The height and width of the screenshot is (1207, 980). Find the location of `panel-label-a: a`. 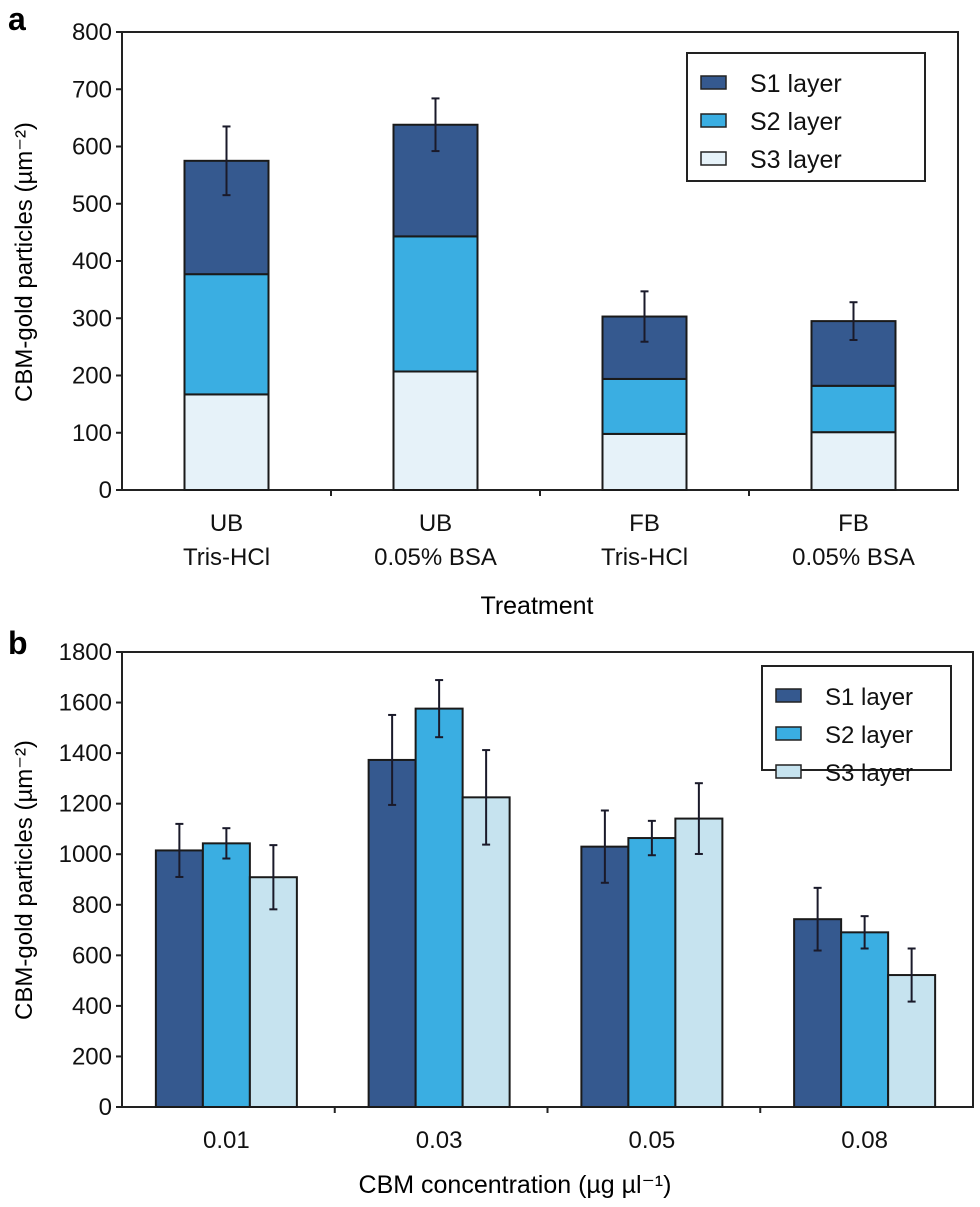

panel-label-a: a is located at coordinates (17, 19).